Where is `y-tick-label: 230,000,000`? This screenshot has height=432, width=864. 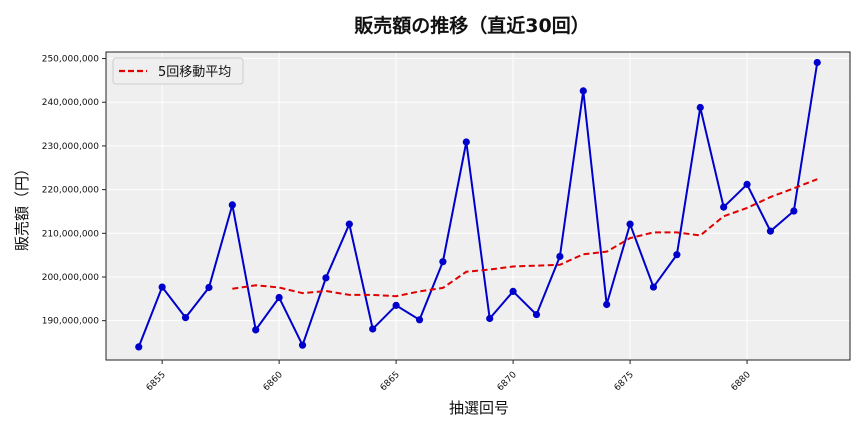
y-tick-label: 230,000,000 is located at coordinates (71, 147).